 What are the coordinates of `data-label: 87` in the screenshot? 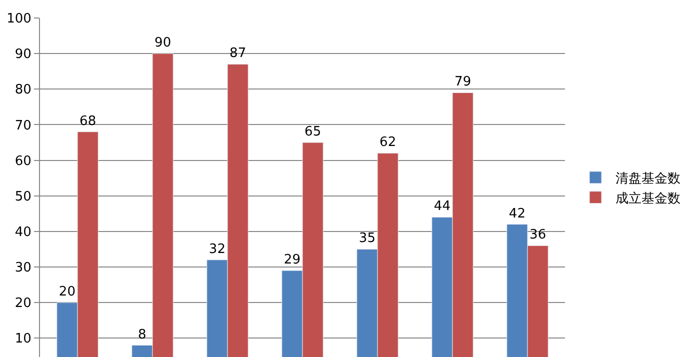 It's located at (238, 54).